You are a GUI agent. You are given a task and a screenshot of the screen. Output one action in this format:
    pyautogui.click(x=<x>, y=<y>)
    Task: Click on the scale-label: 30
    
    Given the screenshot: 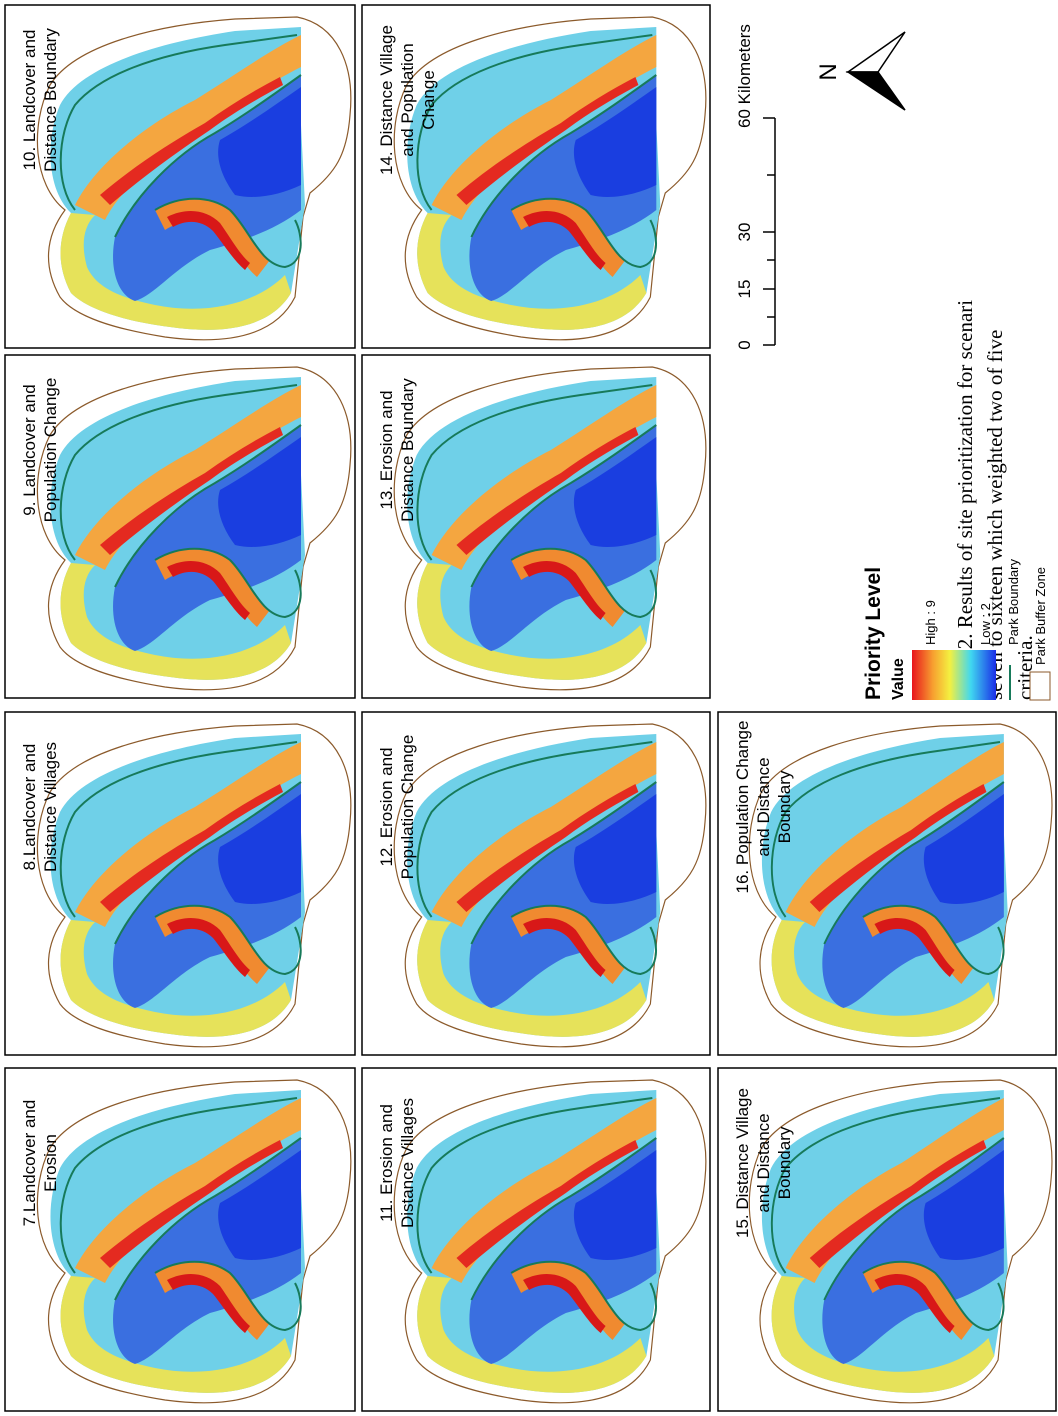 What is the action you would take?
    pyautogui.click(x=744, y=232)
    